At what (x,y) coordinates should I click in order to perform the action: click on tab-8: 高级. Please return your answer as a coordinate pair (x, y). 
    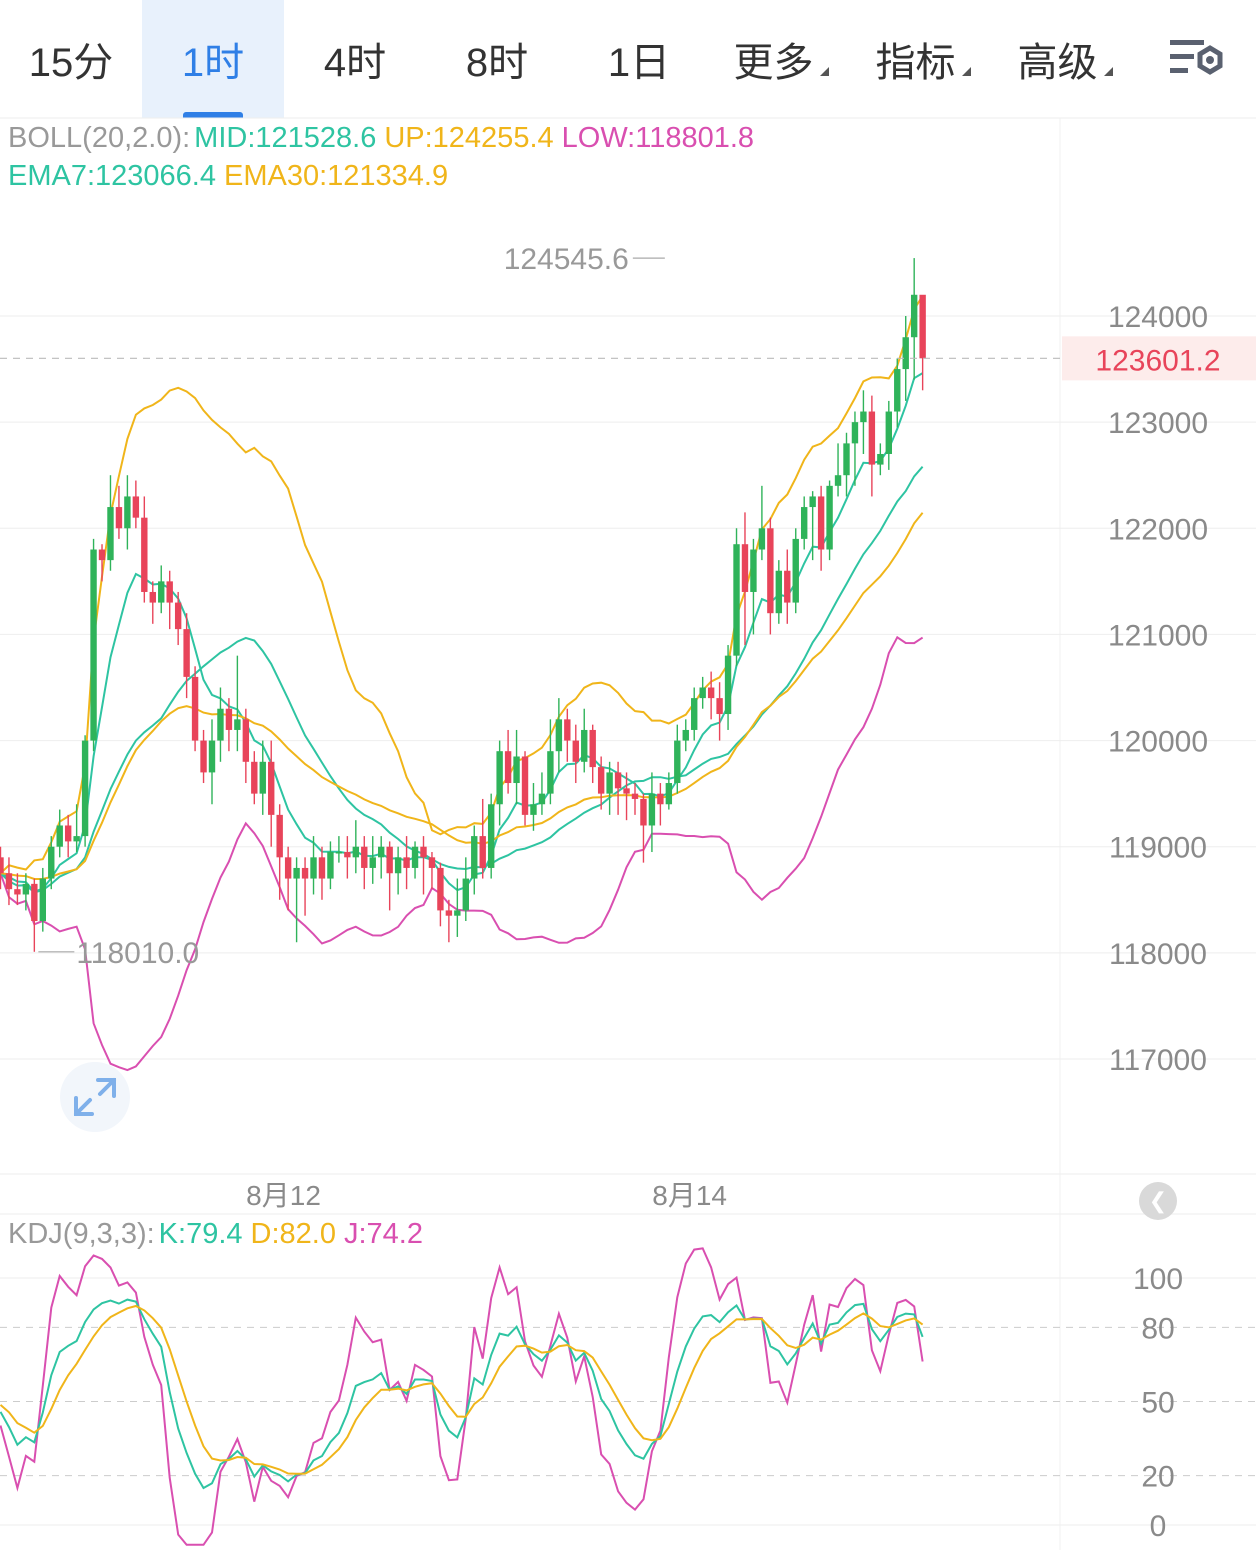
    Looking at the image, I should click on (1065, 59).